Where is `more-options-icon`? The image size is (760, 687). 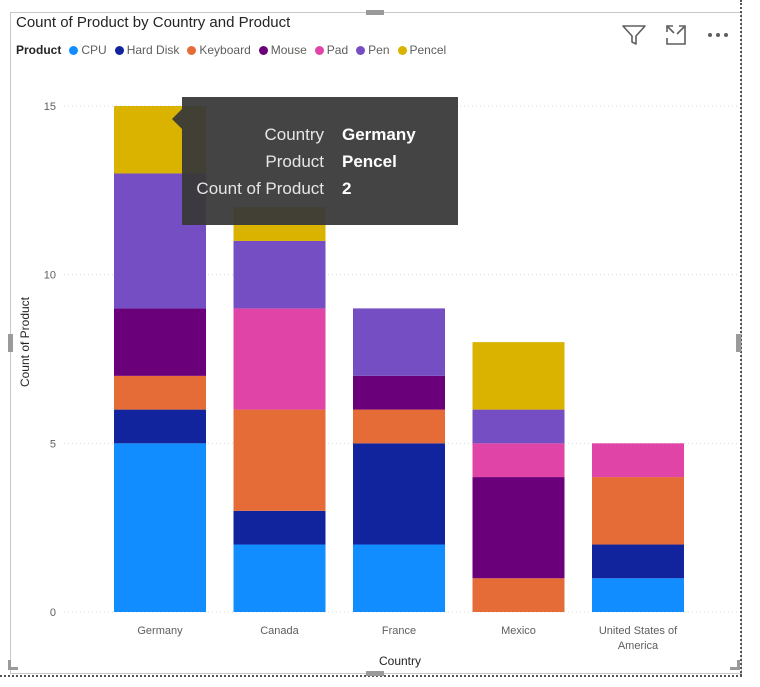
more-options-icon is located at coordinates (718, 35).